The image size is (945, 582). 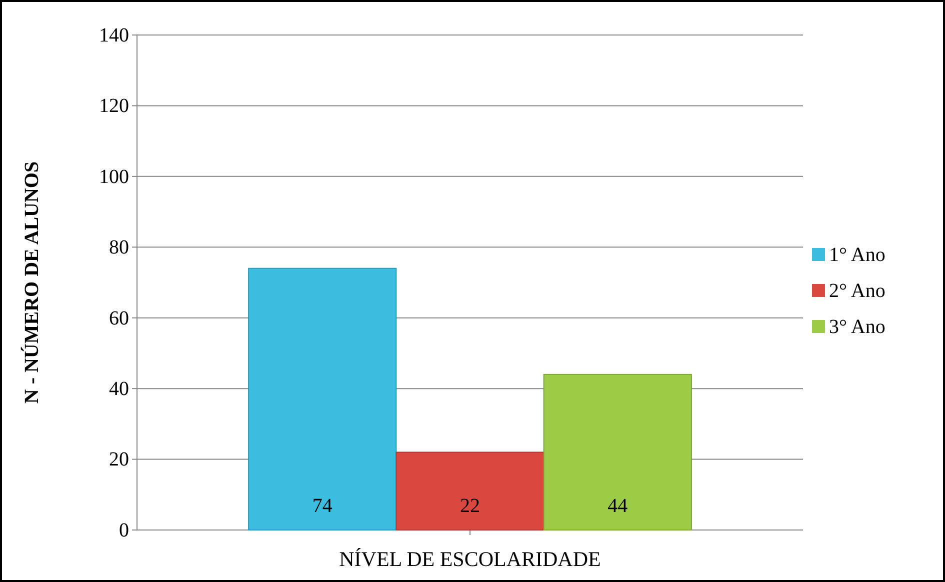 What do you see at coordinates (470, 559) in the screenshot?
I see `x-axis-title: NÍVEL DE ESCOLARIDADE` at bounding box center [470, 559].